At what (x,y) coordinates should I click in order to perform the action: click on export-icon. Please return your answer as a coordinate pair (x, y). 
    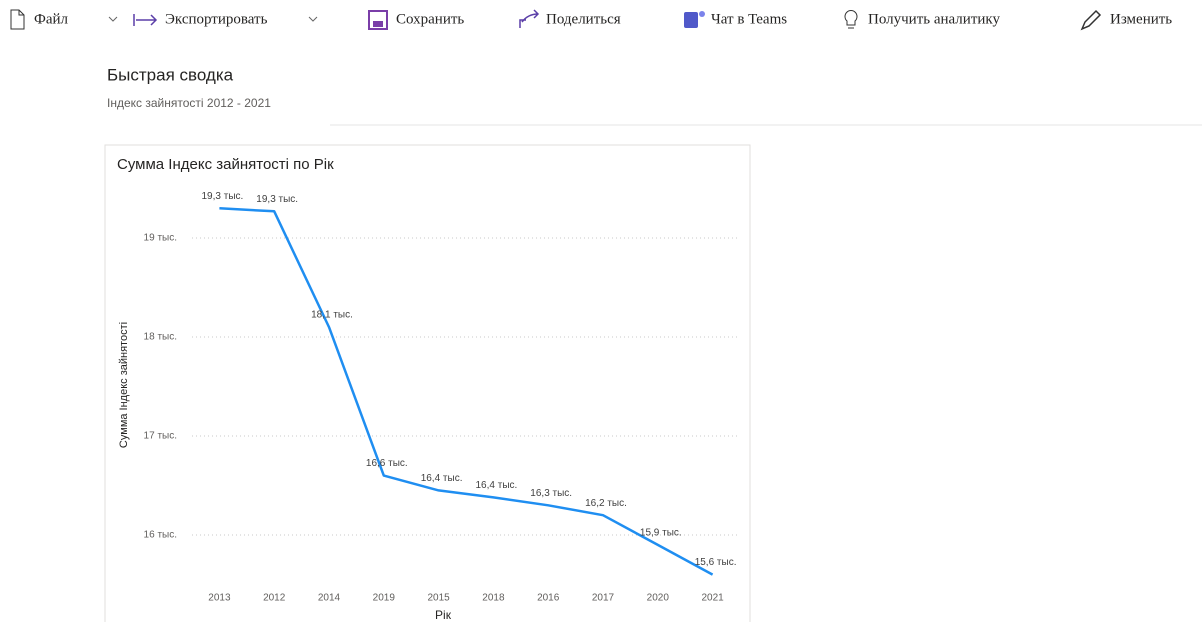
    Looking at the image, I should click on (145, 20).